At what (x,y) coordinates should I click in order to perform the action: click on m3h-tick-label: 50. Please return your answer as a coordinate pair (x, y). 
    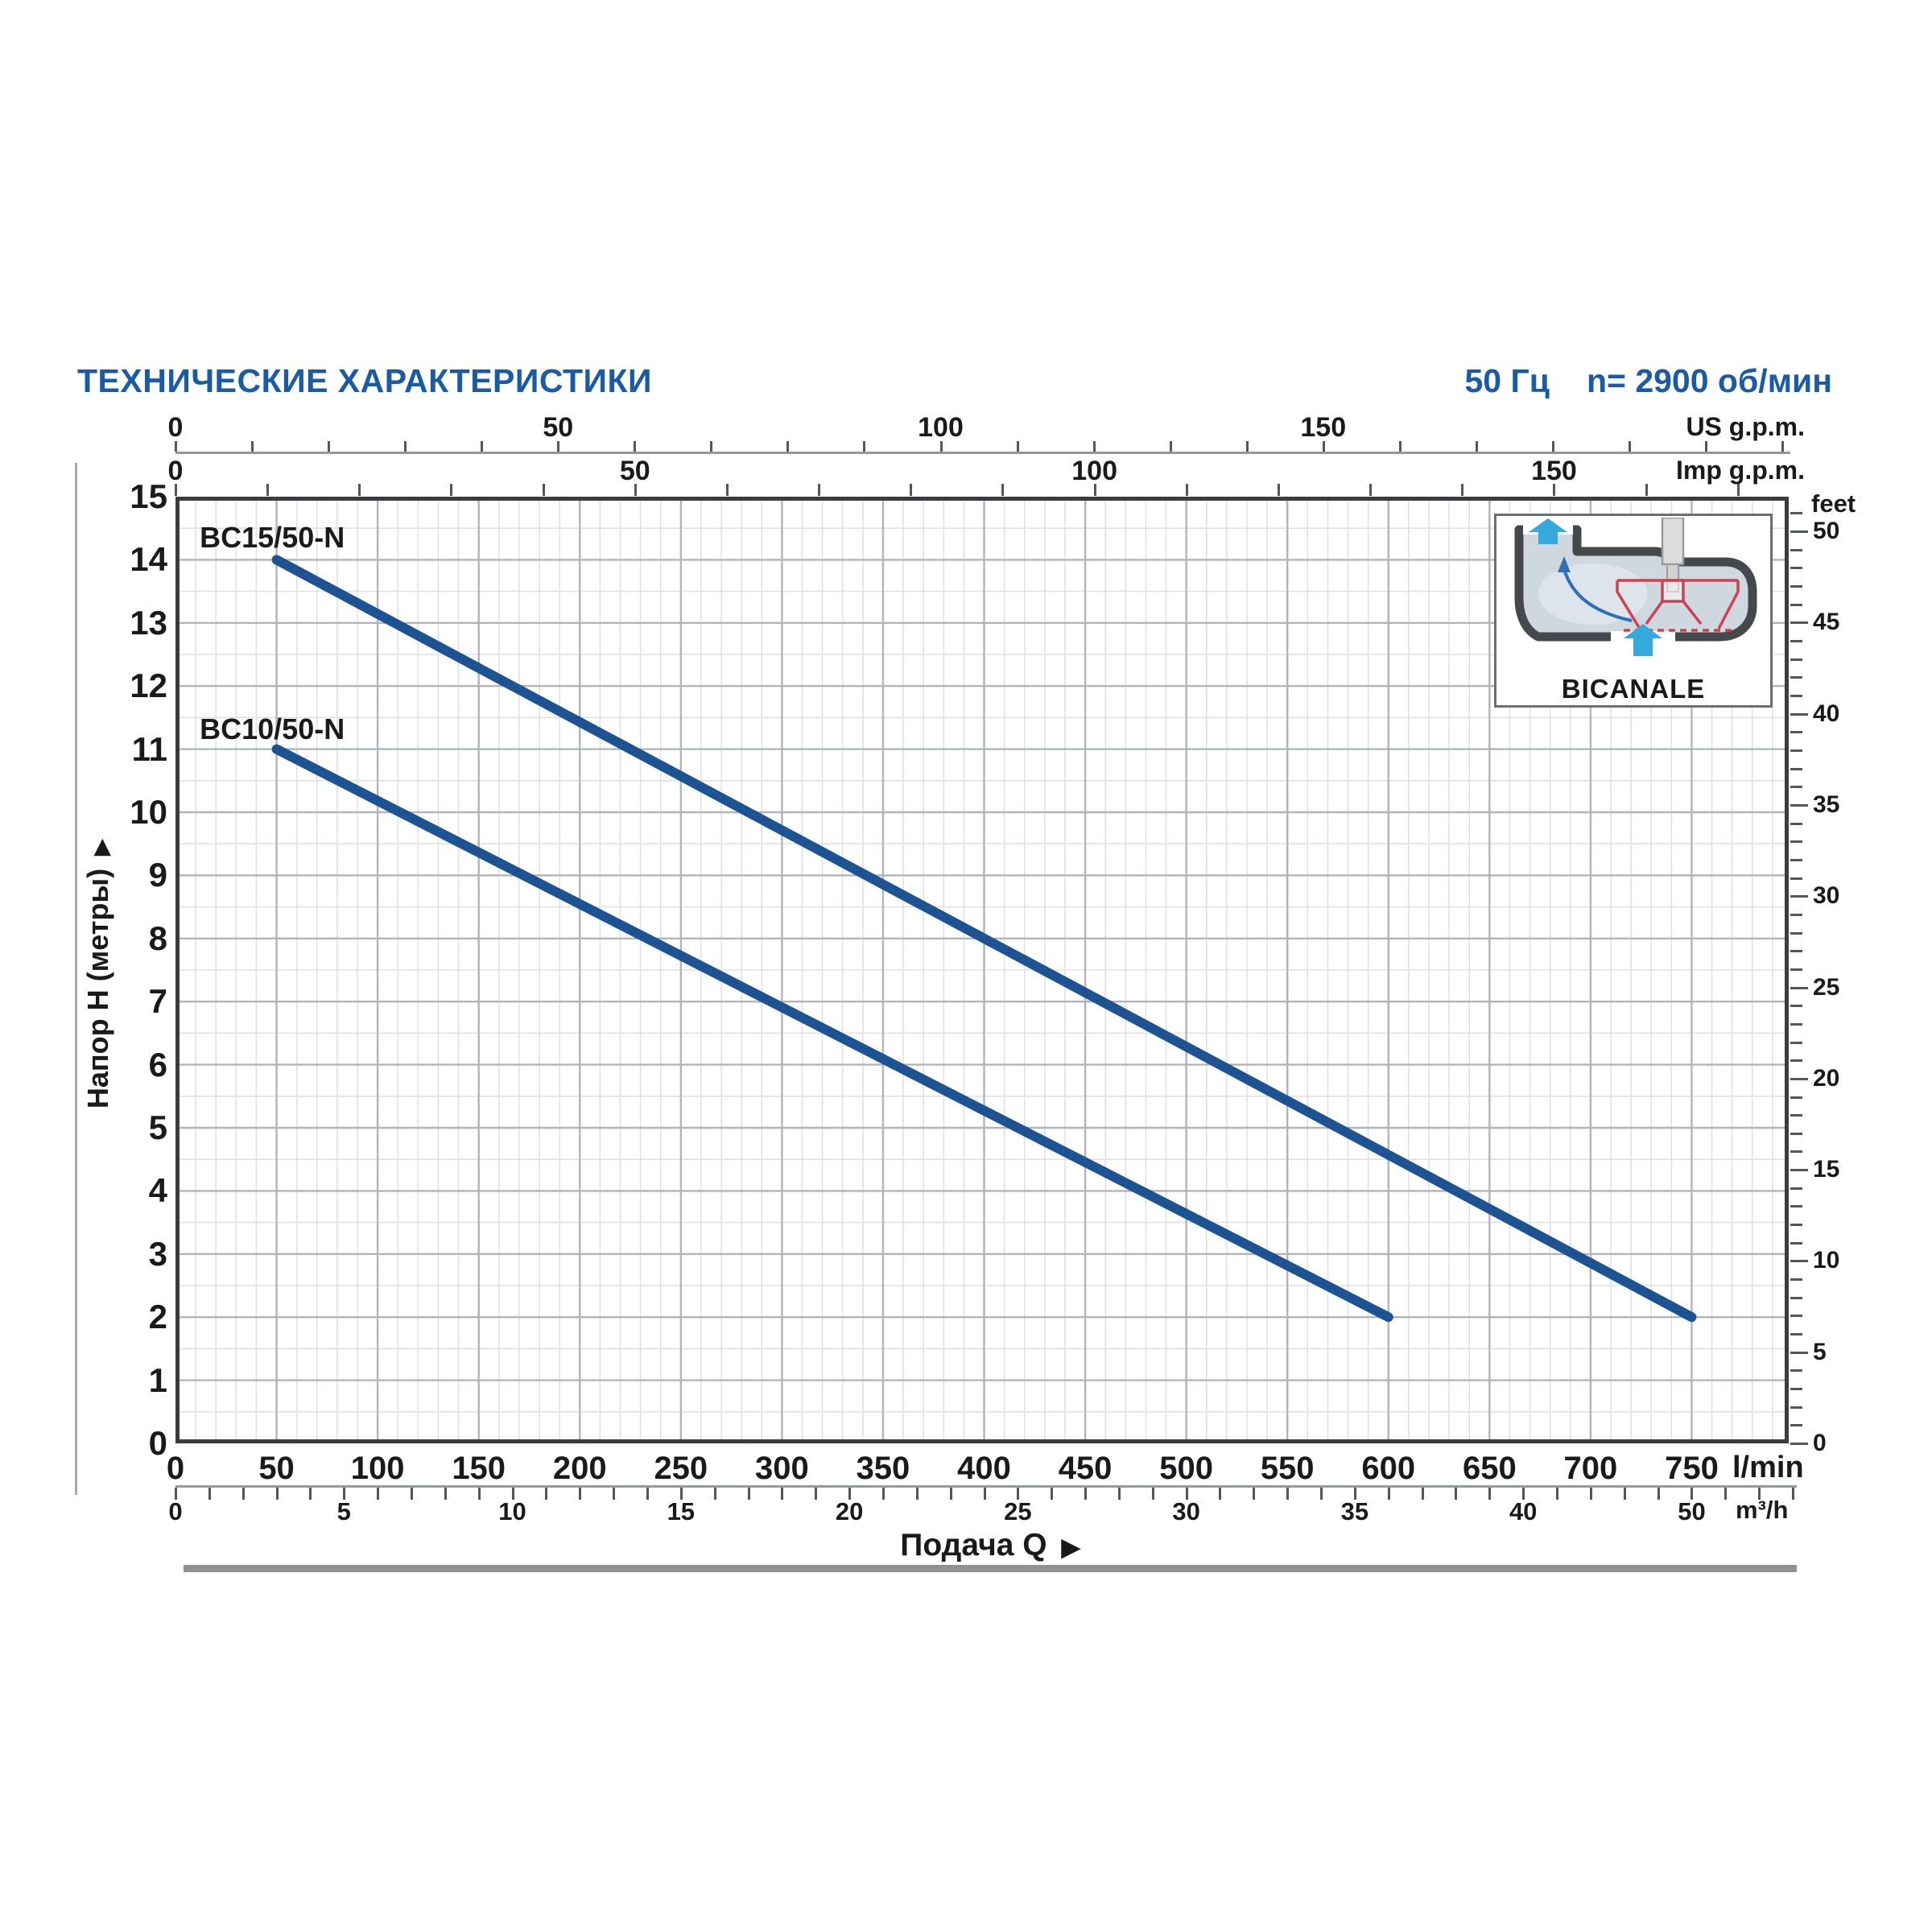
    Looking at the image, I should click on (1692, 1511).